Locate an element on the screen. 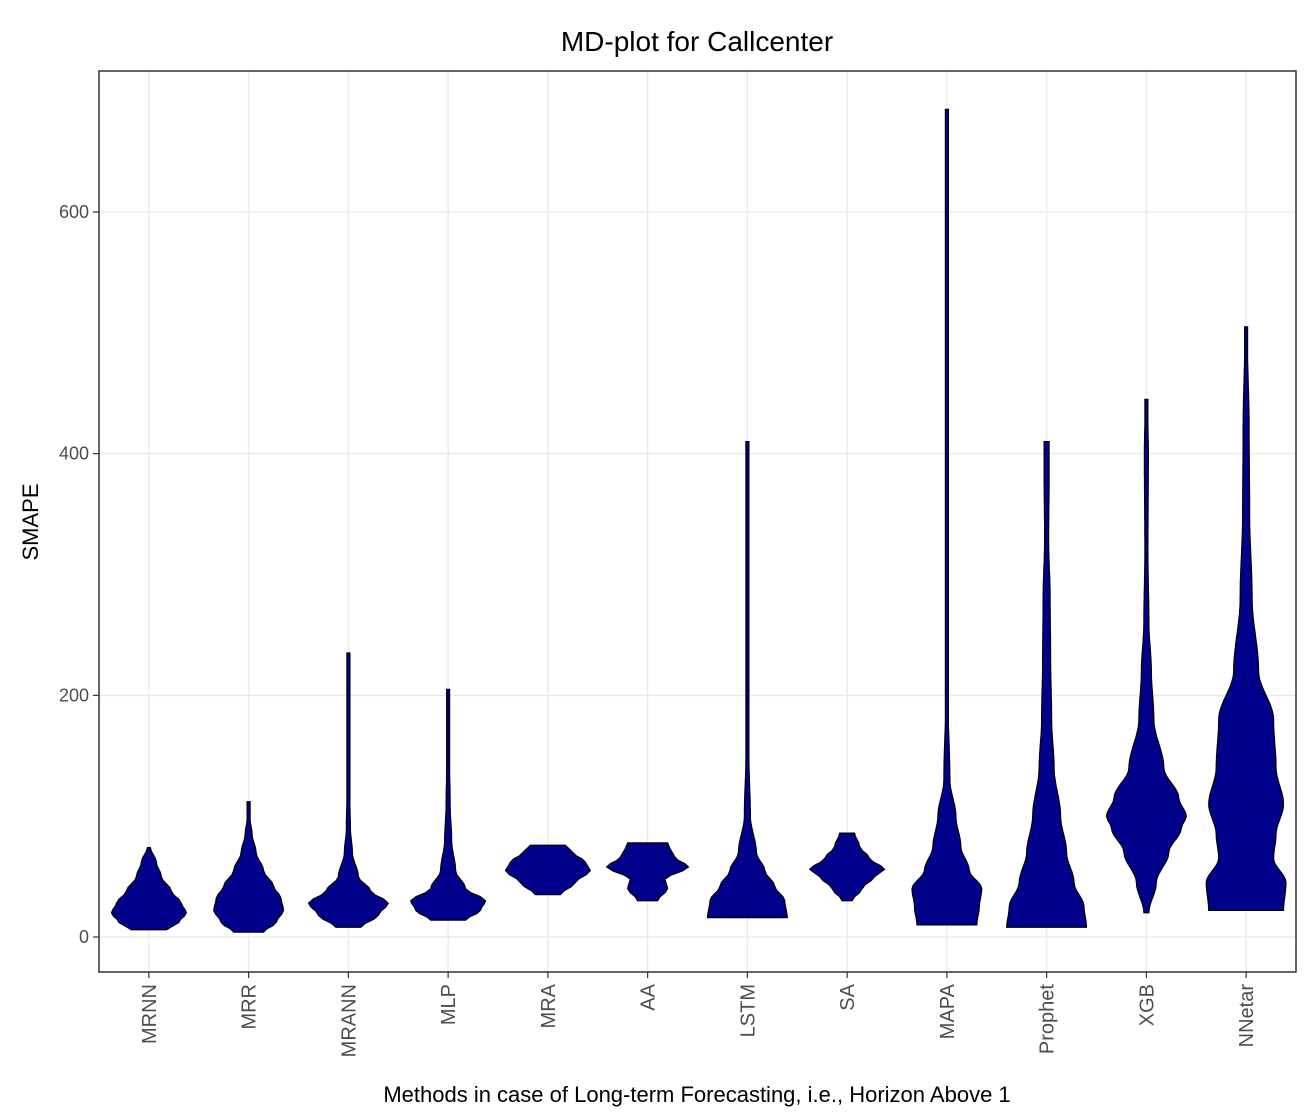 The width and height of the screenshot is (1314, 1120). x-tick-label-xgb: XGB is located at coordinates (1147, 1005).